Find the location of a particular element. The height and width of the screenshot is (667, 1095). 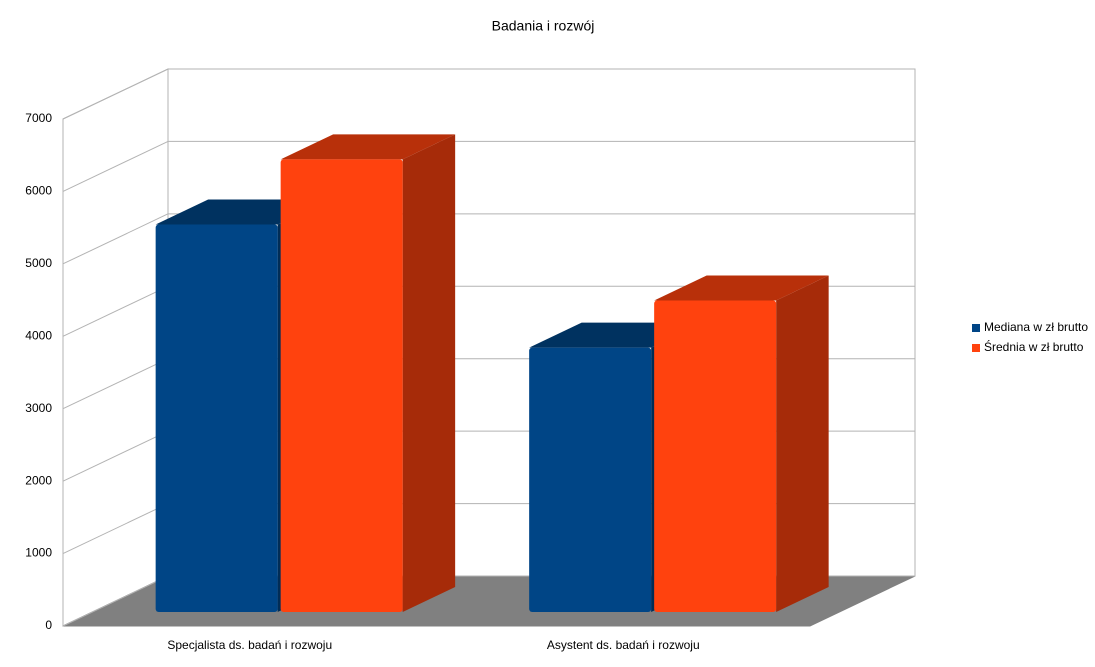

legend-label: Mediana w zł brutto is located at coordinates (1036, 327).